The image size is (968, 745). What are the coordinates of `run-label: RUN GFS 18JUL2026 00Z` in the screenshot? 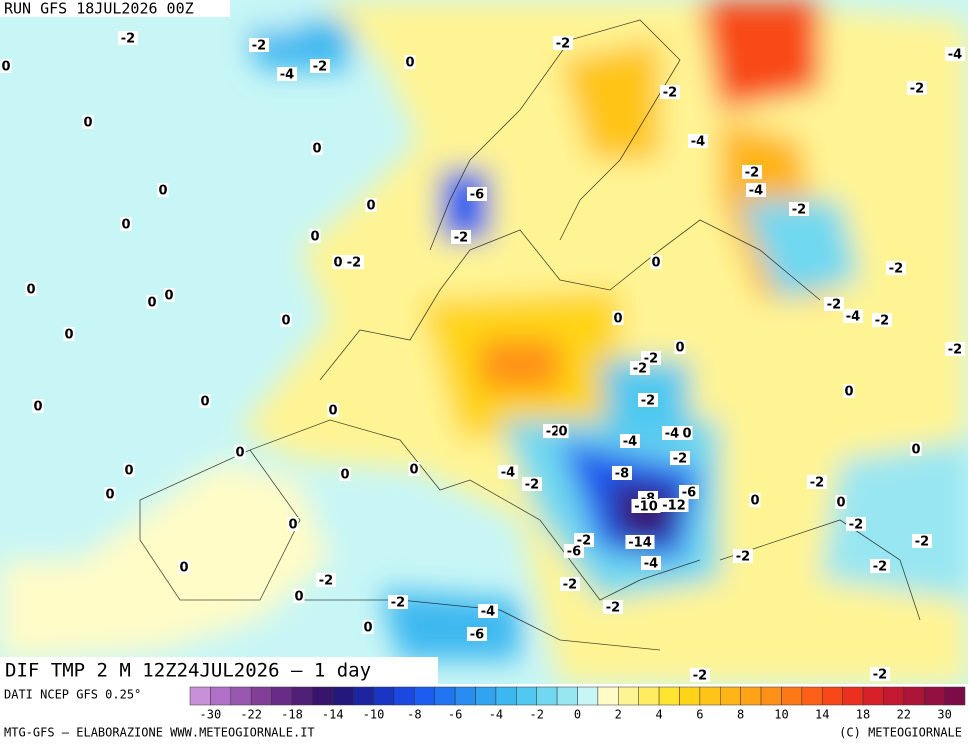 It's located at (99, 9).